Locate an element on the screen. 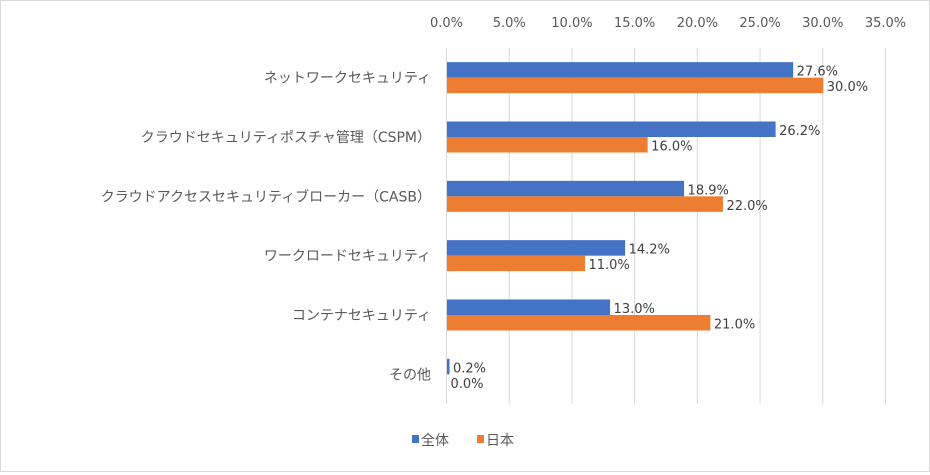 The width and height of the screenshot is (930, 475). data-label: 21.0% is located at coordinates (734, 325).